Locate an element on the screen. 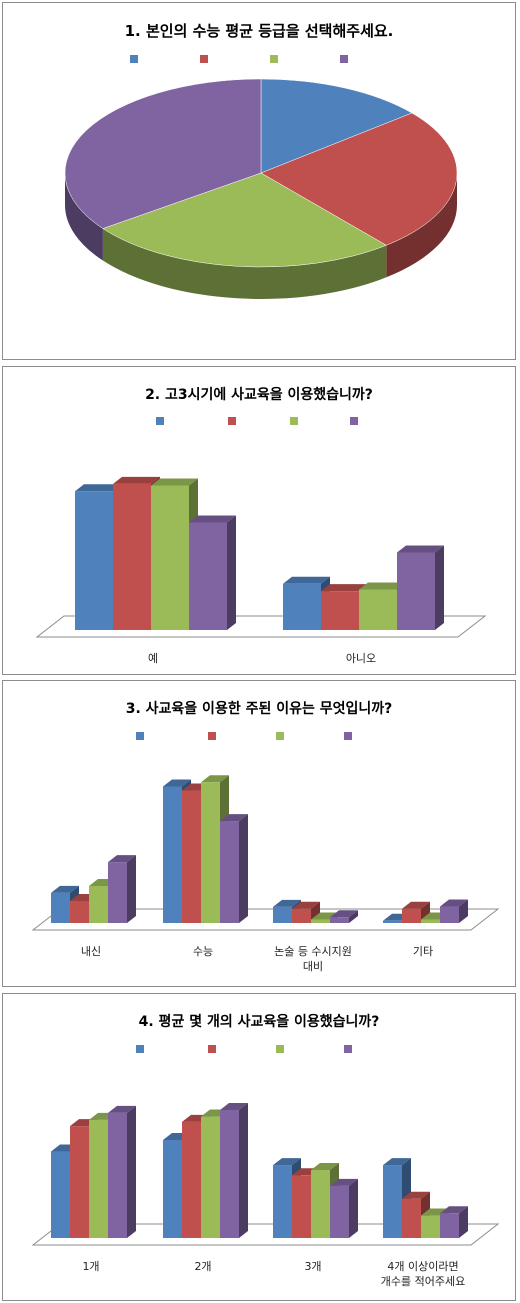 The height and width of the screenshot is (1303, 520). category-label-line: 수능 is located at coordinates (203, 951).